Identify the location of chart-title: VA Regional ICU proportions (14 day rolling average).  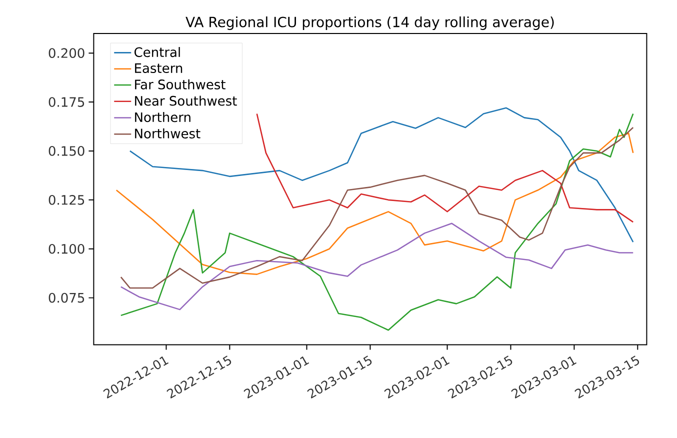
(370, 23).